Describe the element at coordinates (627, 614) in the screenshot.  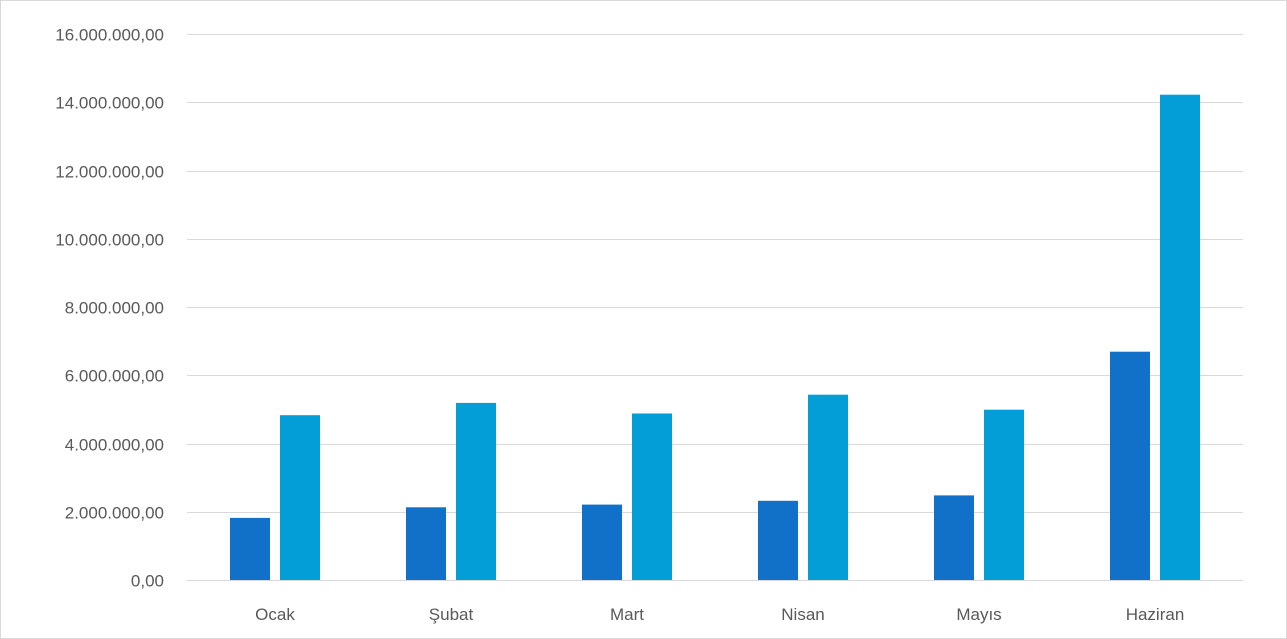
I see `x-tick-label: Mart` at that location.